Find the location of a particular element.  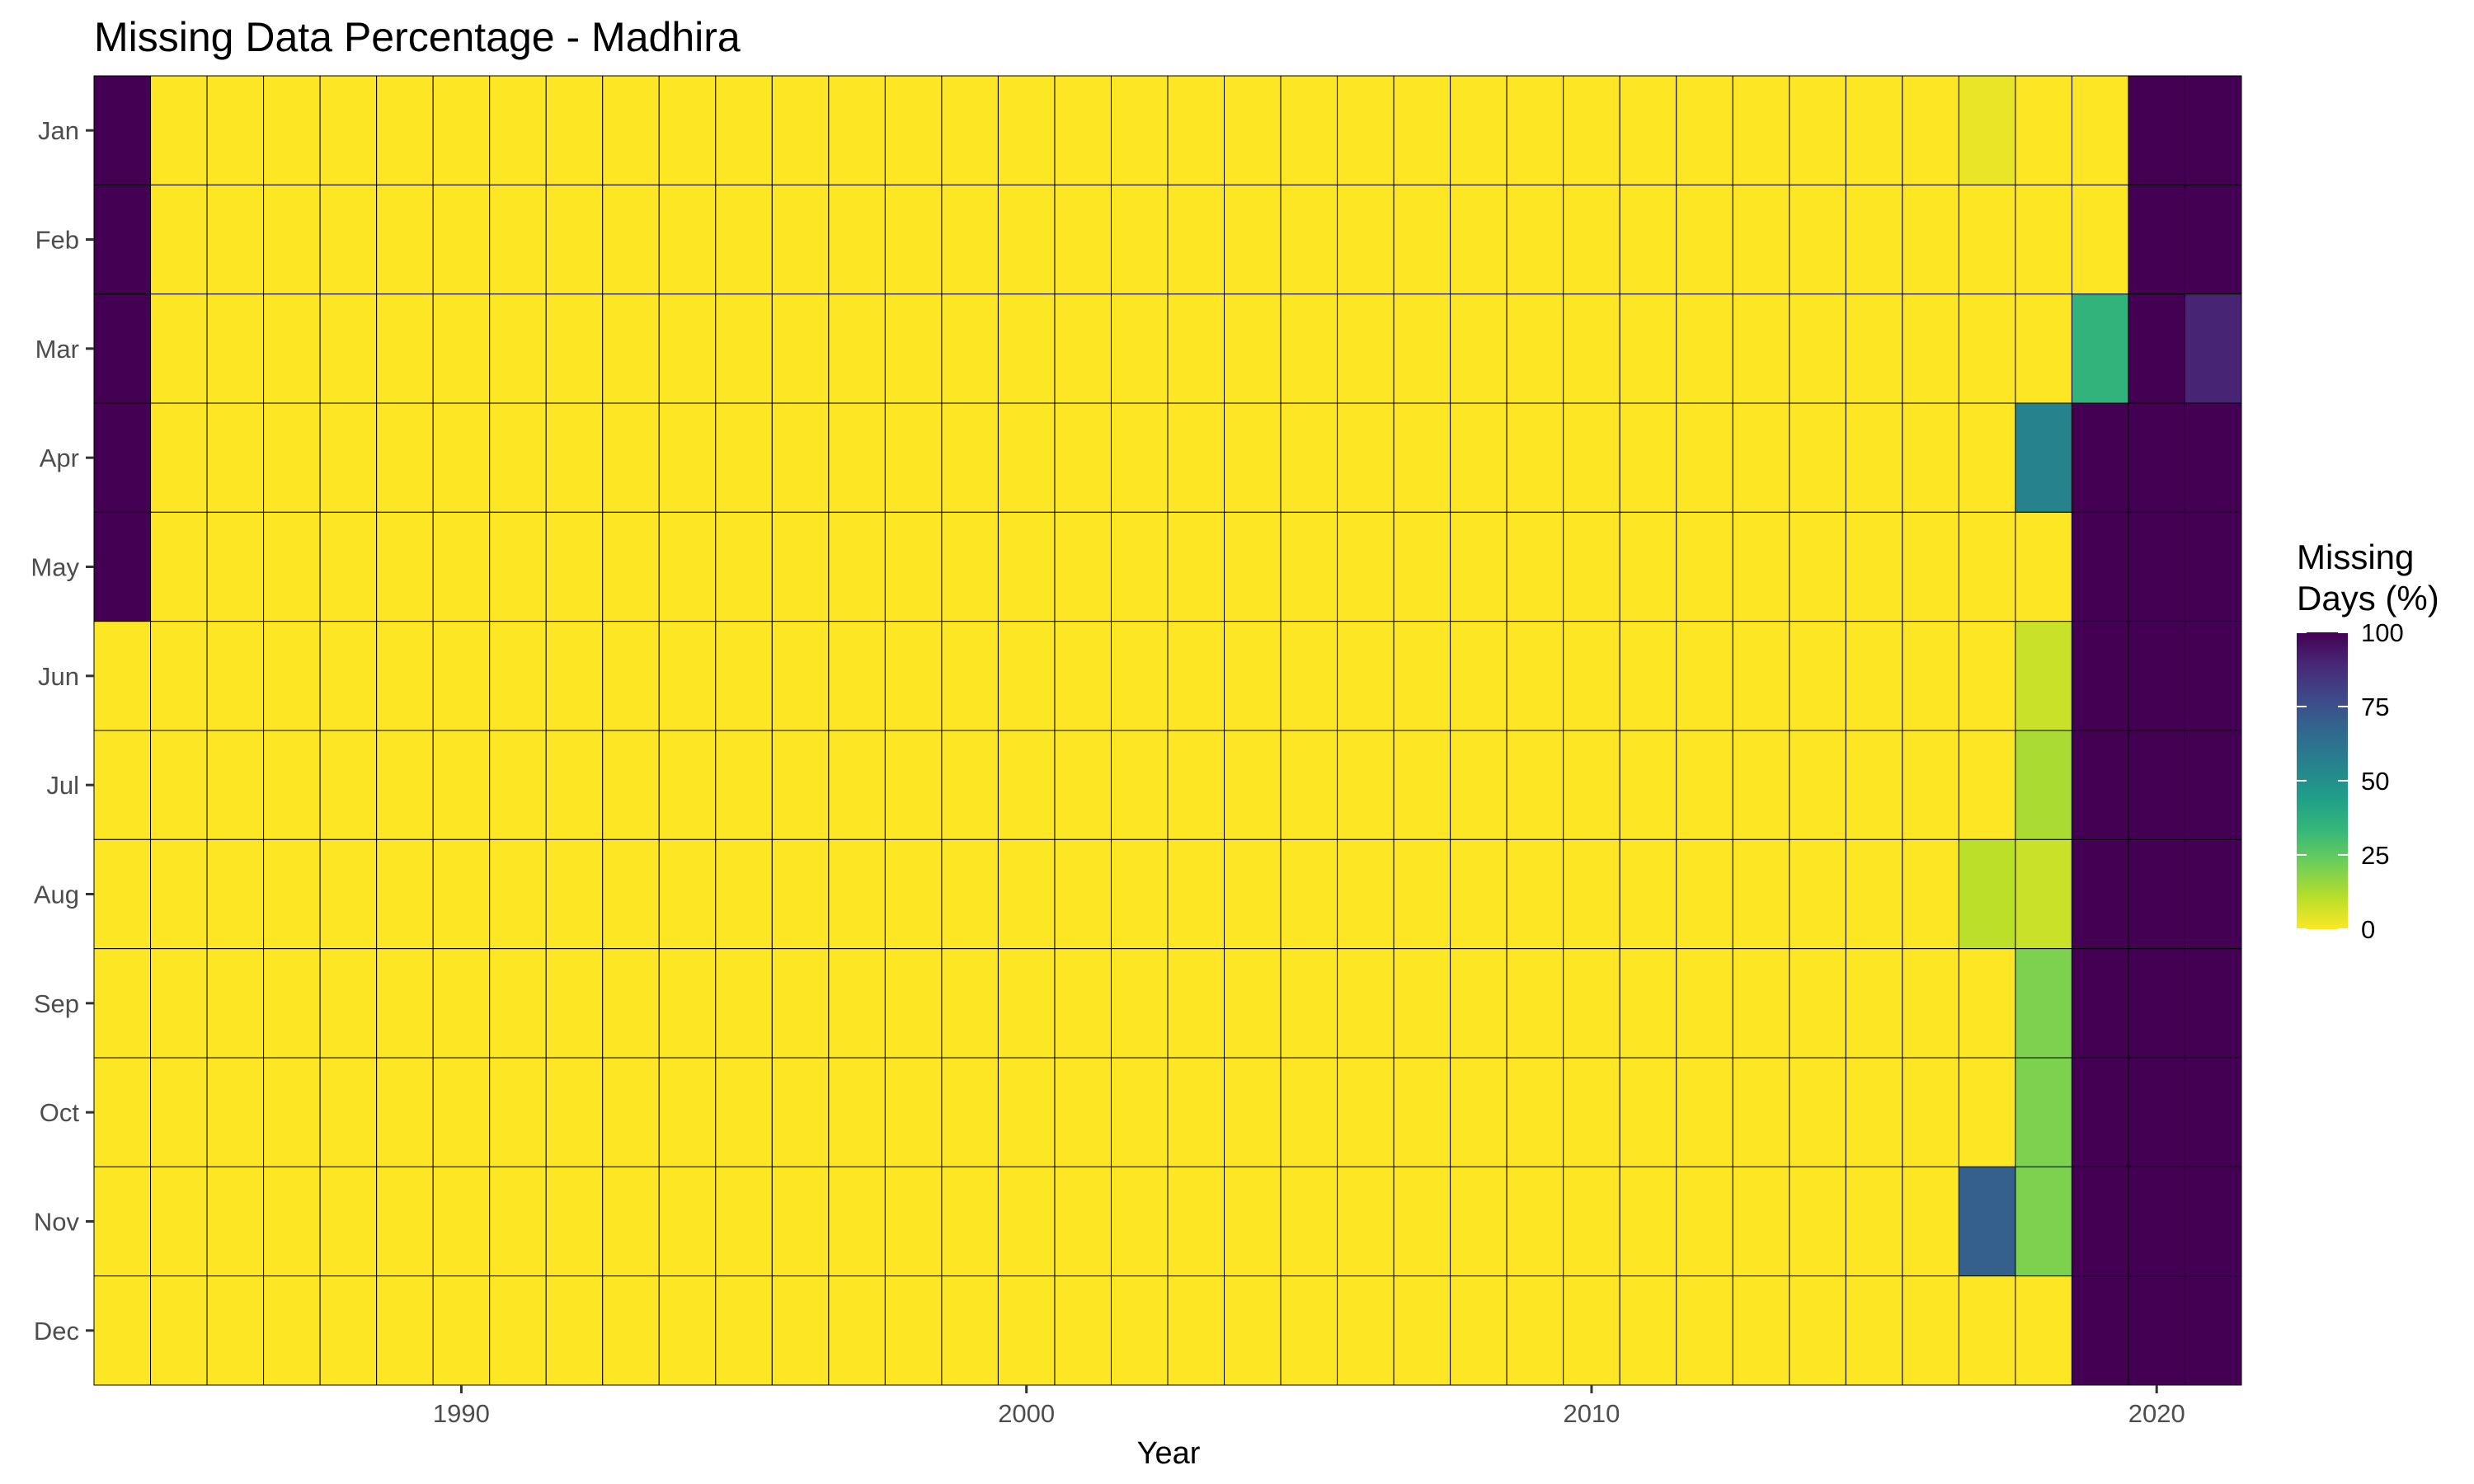

heatmap-cell-1996-sep is located at coordinates (800, 1004).